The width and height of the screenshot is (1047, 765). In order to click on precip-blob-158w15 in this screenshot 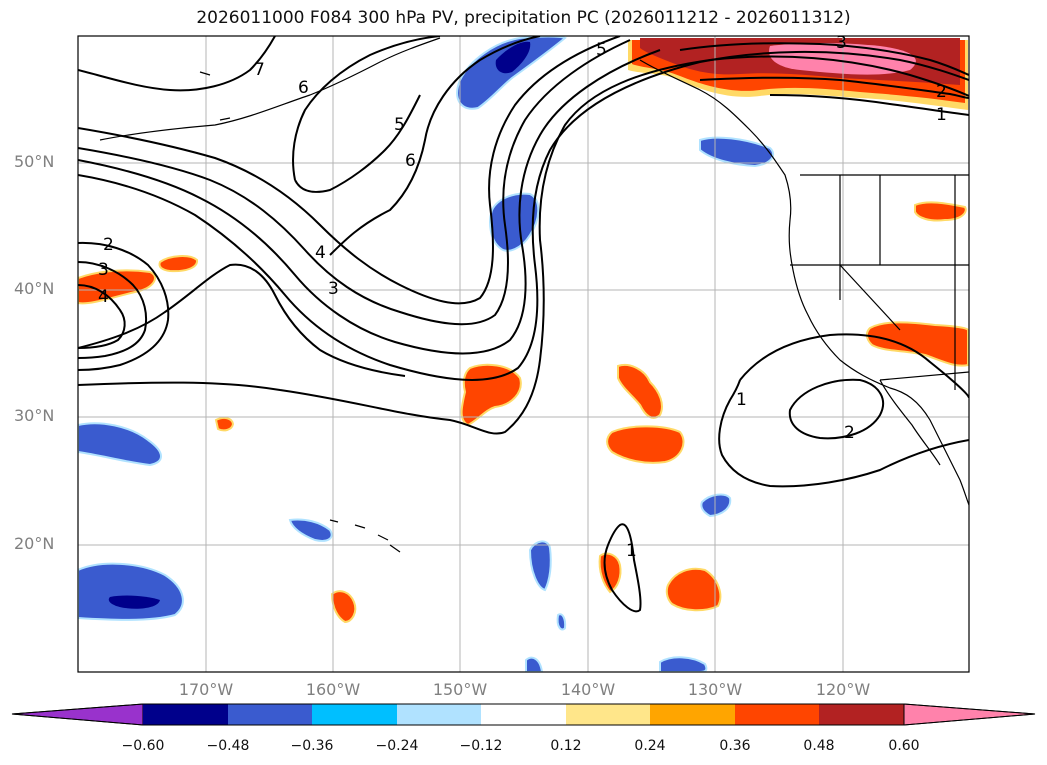, I will do `click(343, 607)`.